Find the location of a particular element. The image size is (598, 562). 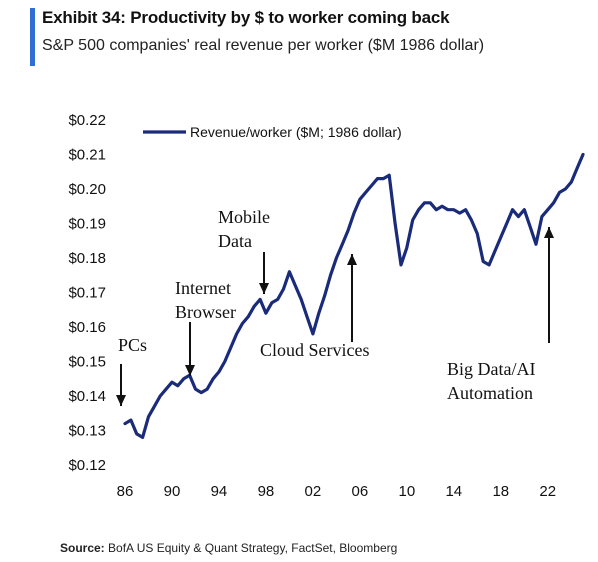

y-tick-label: $0.22 is located at coordinates (87, 120).